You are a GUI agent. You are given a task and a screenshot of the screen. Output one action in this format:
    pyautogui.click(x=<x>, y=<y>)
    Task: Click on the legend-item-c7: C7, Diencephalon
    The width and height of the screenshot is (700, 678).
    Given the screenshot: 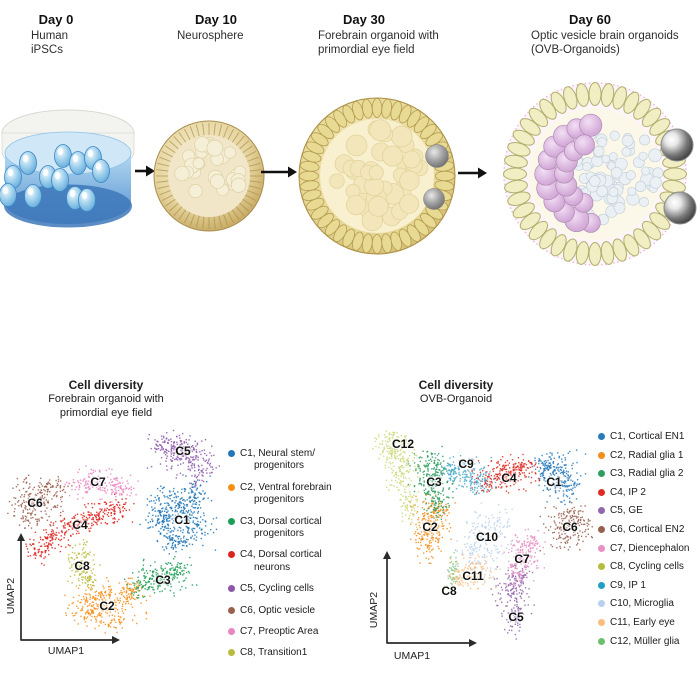 What is the action you would take?
    pyautogui.click(x=649, y=549)
    